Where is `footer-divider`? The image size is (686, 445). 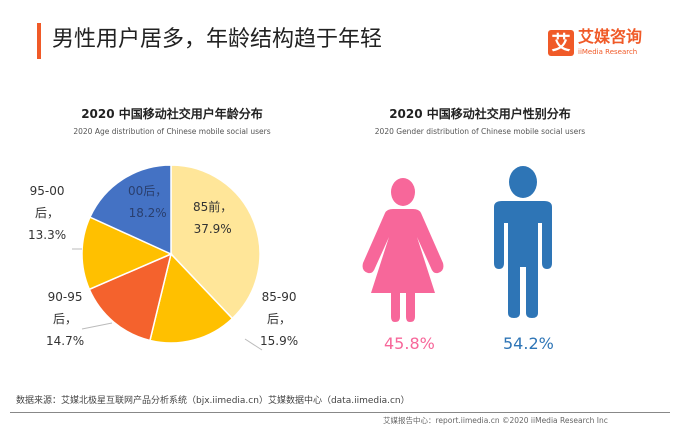
footer-divider is located at coordinates (340, 412).